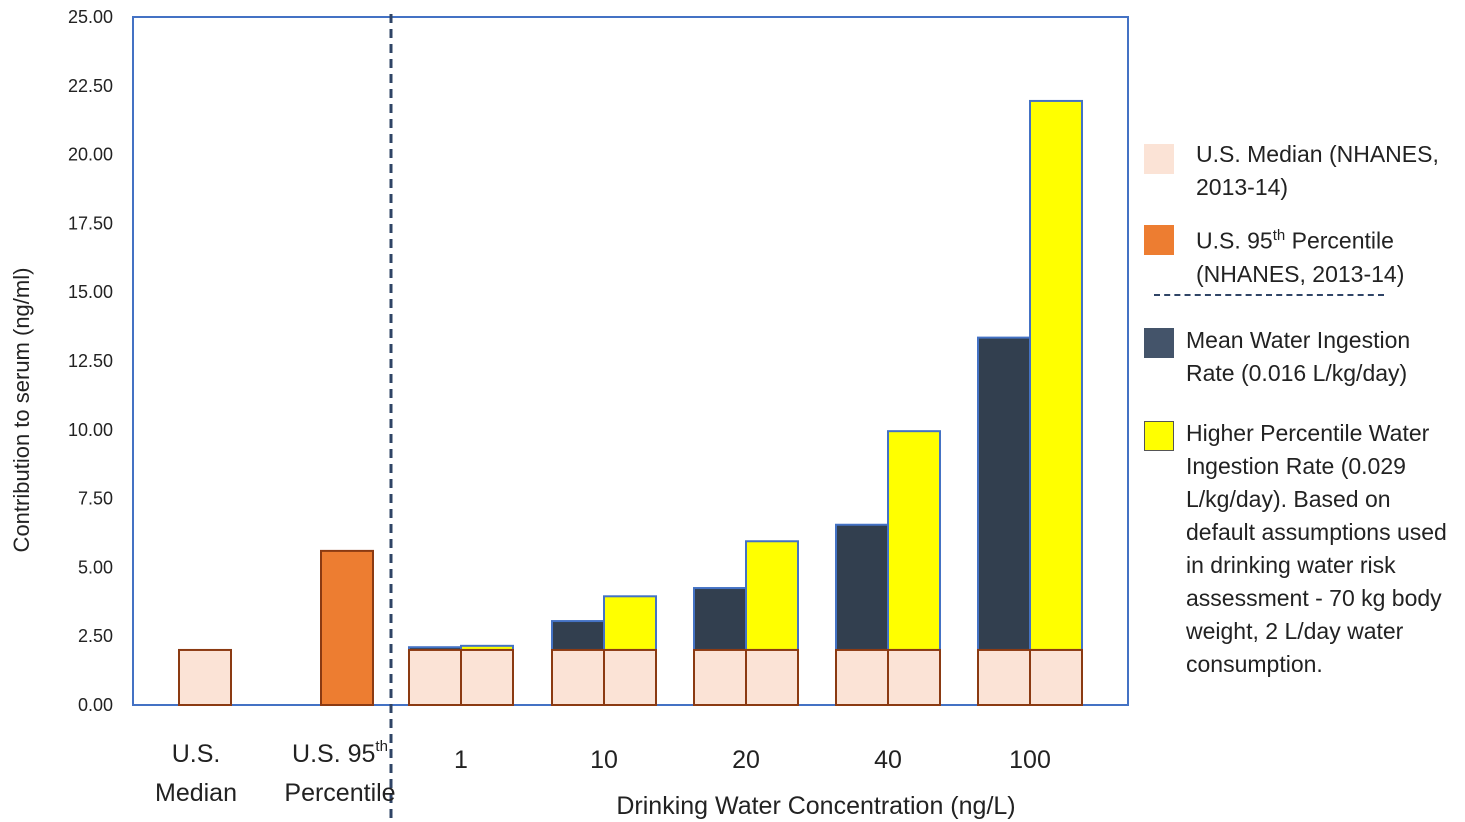 This screenshot has height=822, width=1465. Describe the element at coordinates (333, 754) in the screenshot. I see `x-tick-label-p95-main: U.S. 95` at that location.